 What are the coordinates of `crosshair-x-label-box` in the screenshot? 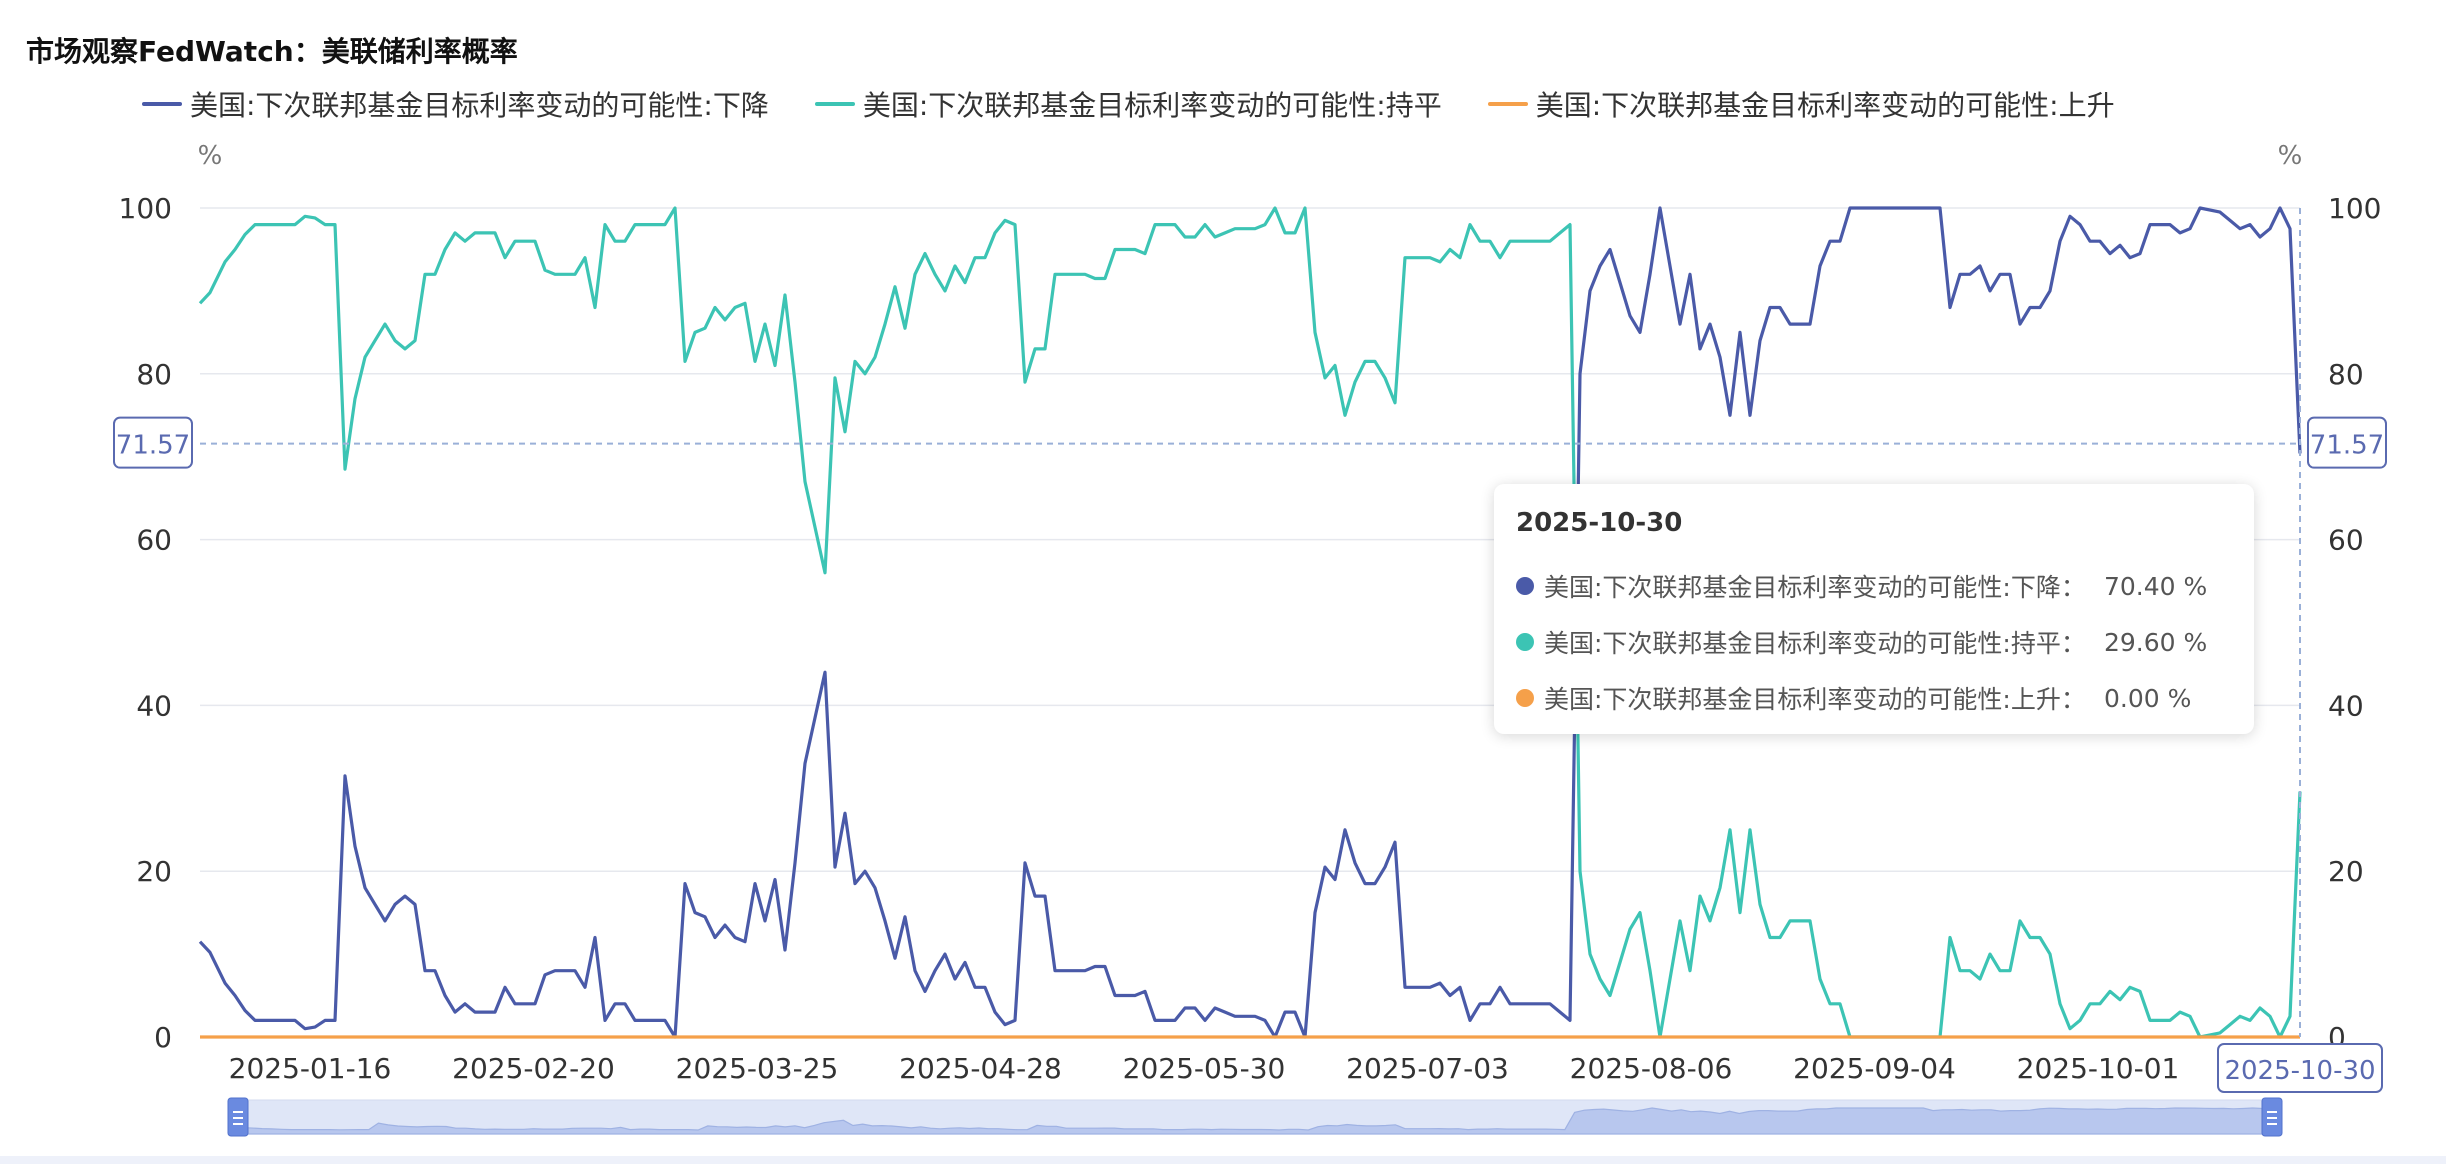 It's located at (2300, 1068).